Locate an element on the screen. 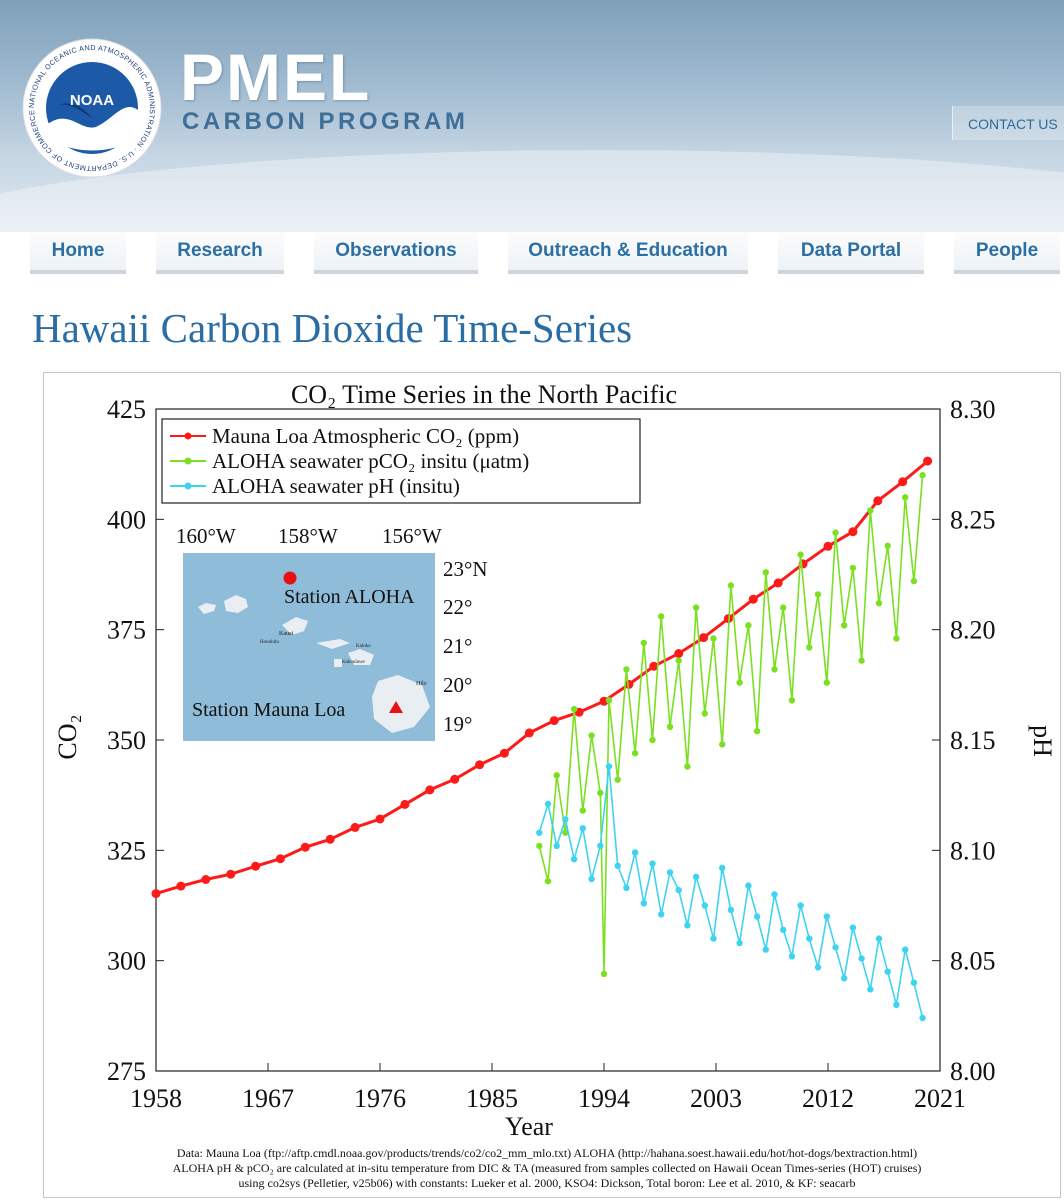 The width and height of the screenshot is (1064, 1200). map-lat-label: 23°N is located at coordinates (465, 569).